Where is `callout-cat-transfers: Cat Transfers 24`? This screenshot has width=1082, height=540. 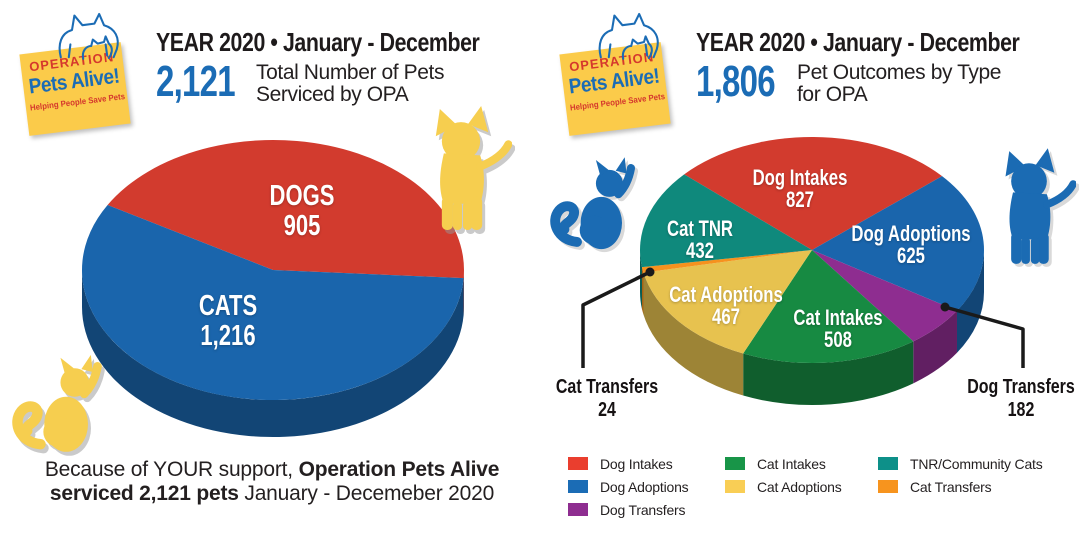 callout-cat-transfers: Cat Transfers 24 is located at coordinates (607, 399).